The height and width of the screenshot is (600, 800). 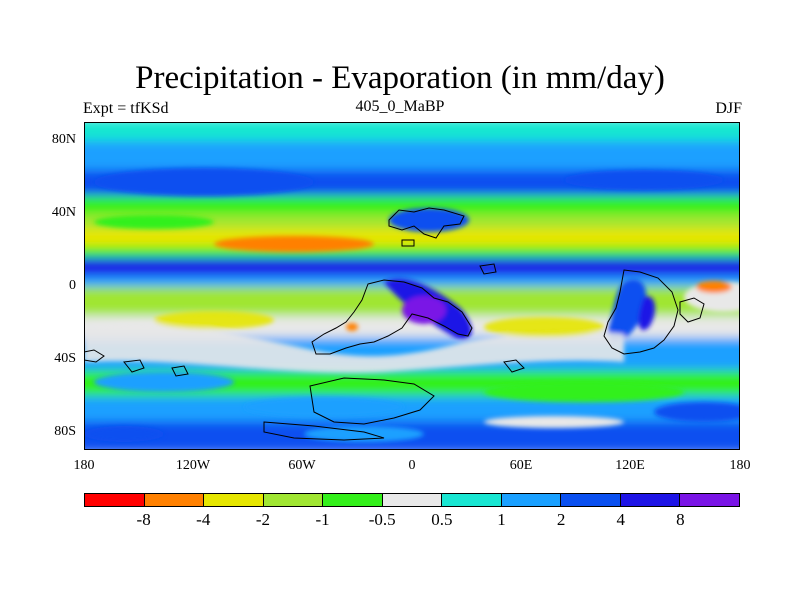 I want to click on time-label: 405_0_MaBP, so click(x=400, y=106).